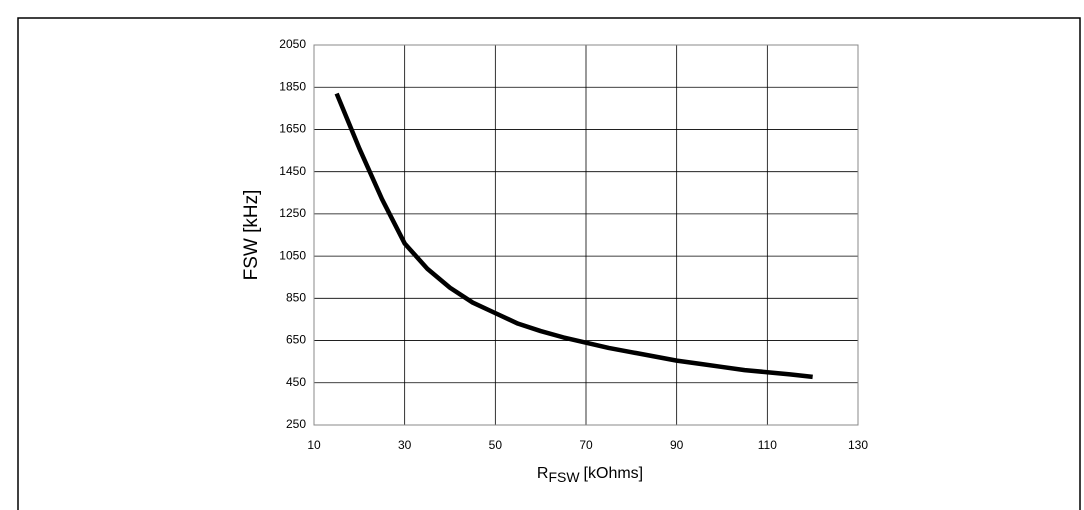 Image resolution: width=1084 pixels, height=510 pixels. I want to click on y-tick-label: 1450, so click(292, 171).